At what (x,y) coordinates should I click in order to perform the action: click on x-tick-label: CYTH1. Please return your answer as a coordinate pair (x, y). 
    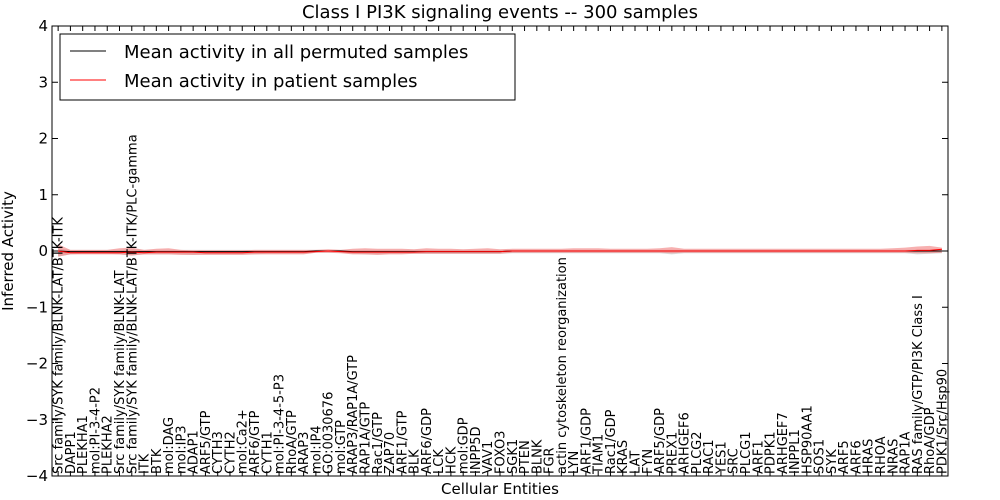
    Looking at the image, I should click on (267, 452).